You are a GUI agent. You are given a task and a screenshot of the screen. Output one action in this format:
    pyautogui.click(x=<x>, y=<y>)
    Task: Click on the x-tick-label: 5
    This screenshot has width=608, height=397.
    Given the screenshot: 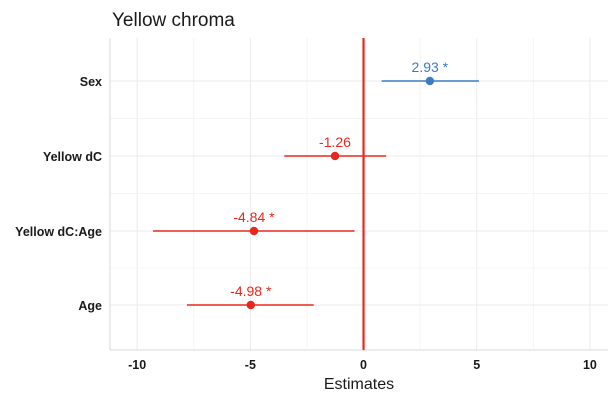 What is the action you would take?
    pyautogui.click(x=476, y=365)
    